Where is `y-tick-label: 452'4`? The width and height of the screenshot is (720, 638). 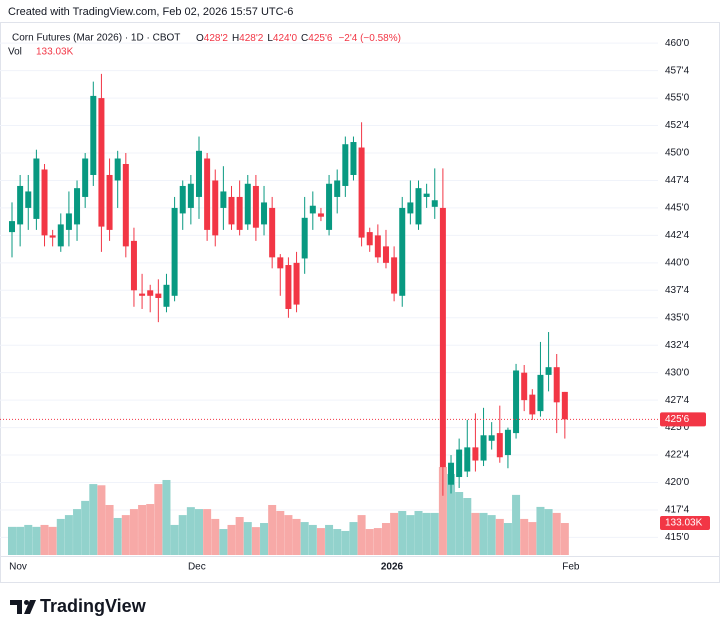 y-tick-label: 452'4 is located at coordinates (677, 125).